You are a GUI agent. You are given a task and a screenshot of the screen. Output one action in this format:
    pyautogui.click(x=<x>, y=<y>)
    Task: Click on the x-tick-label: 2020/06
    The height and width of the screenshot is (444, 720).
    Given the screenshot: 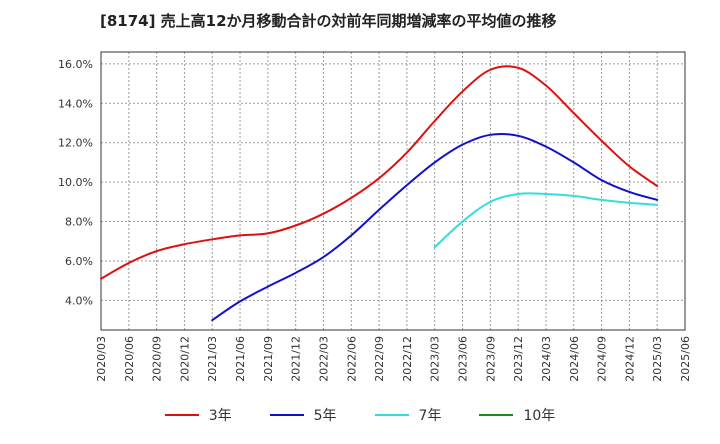 What is the action you would take?
    pyautogui.click(x=129, y=359)
    